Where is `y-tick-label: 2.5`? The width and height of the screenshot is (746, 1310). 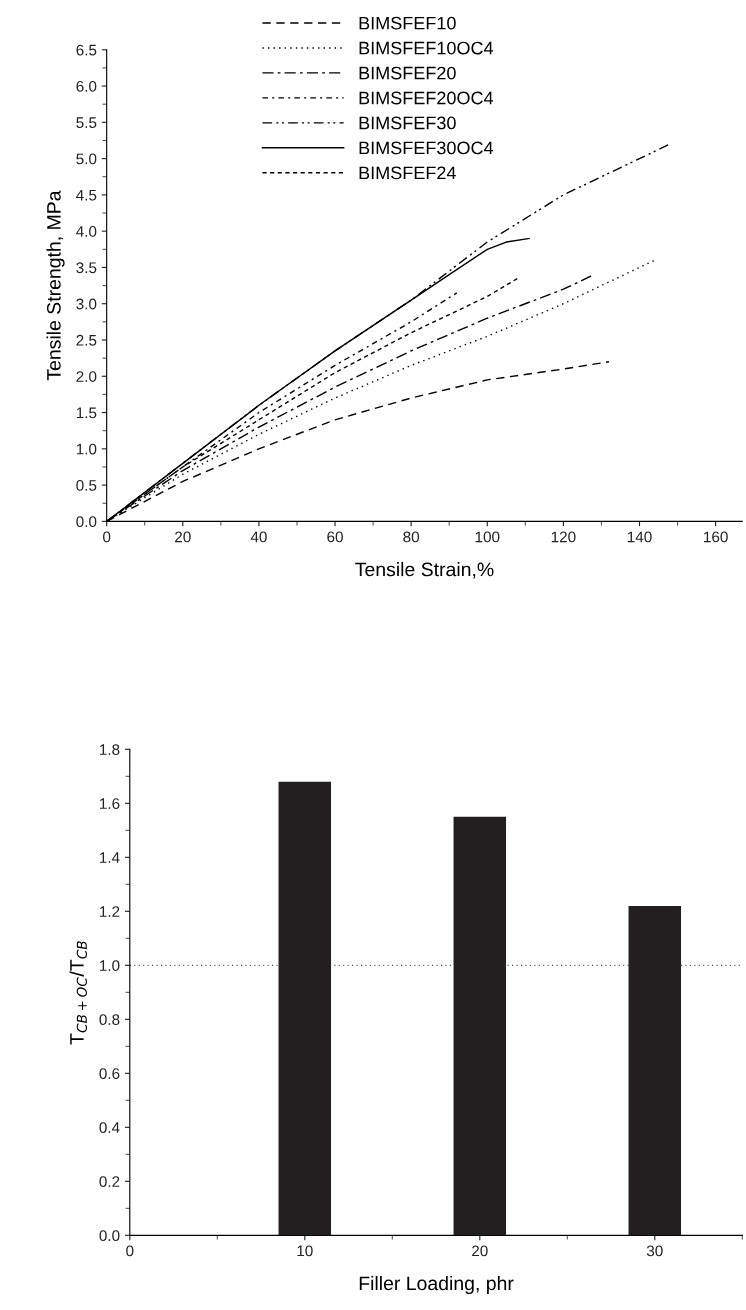 y-tick-label: 2.5 is located at coordinates (86, 340).